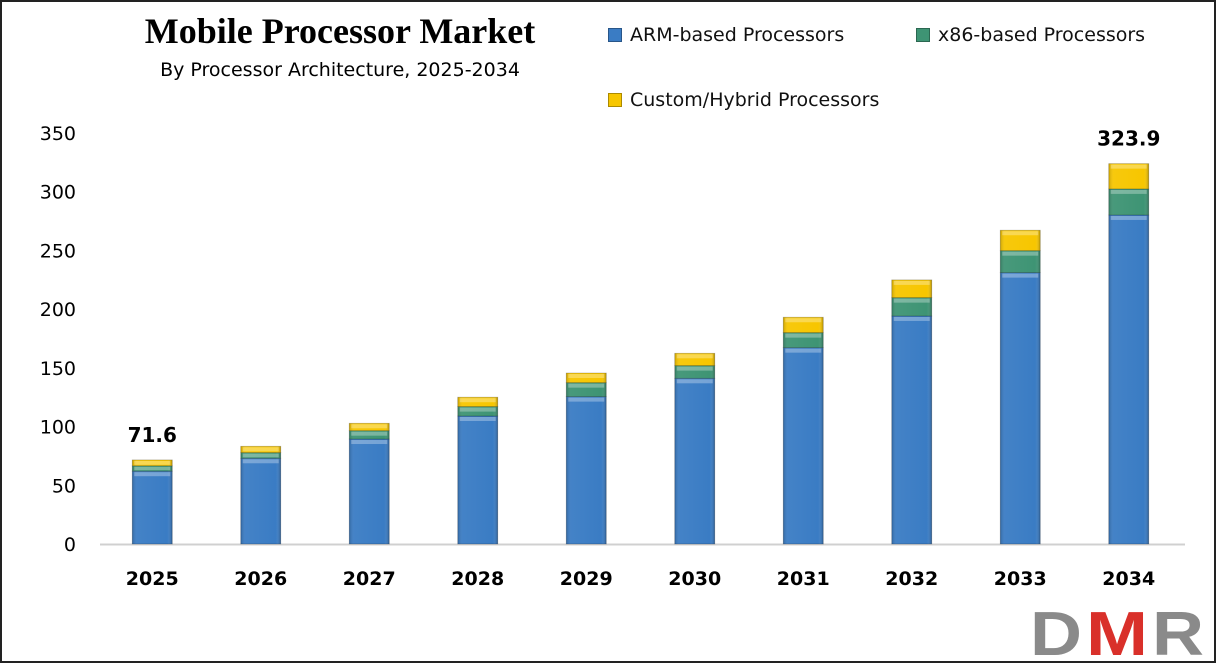 This screenshot has width=1216, height=663. I want to click on legend-item-arm: ARM-based Processors, so click(726, 35).